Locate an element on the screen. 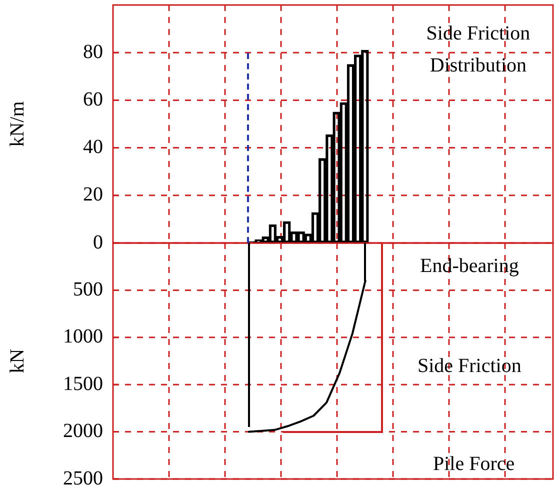  y-tick-label: 500 is located at coordinates (88, 289).